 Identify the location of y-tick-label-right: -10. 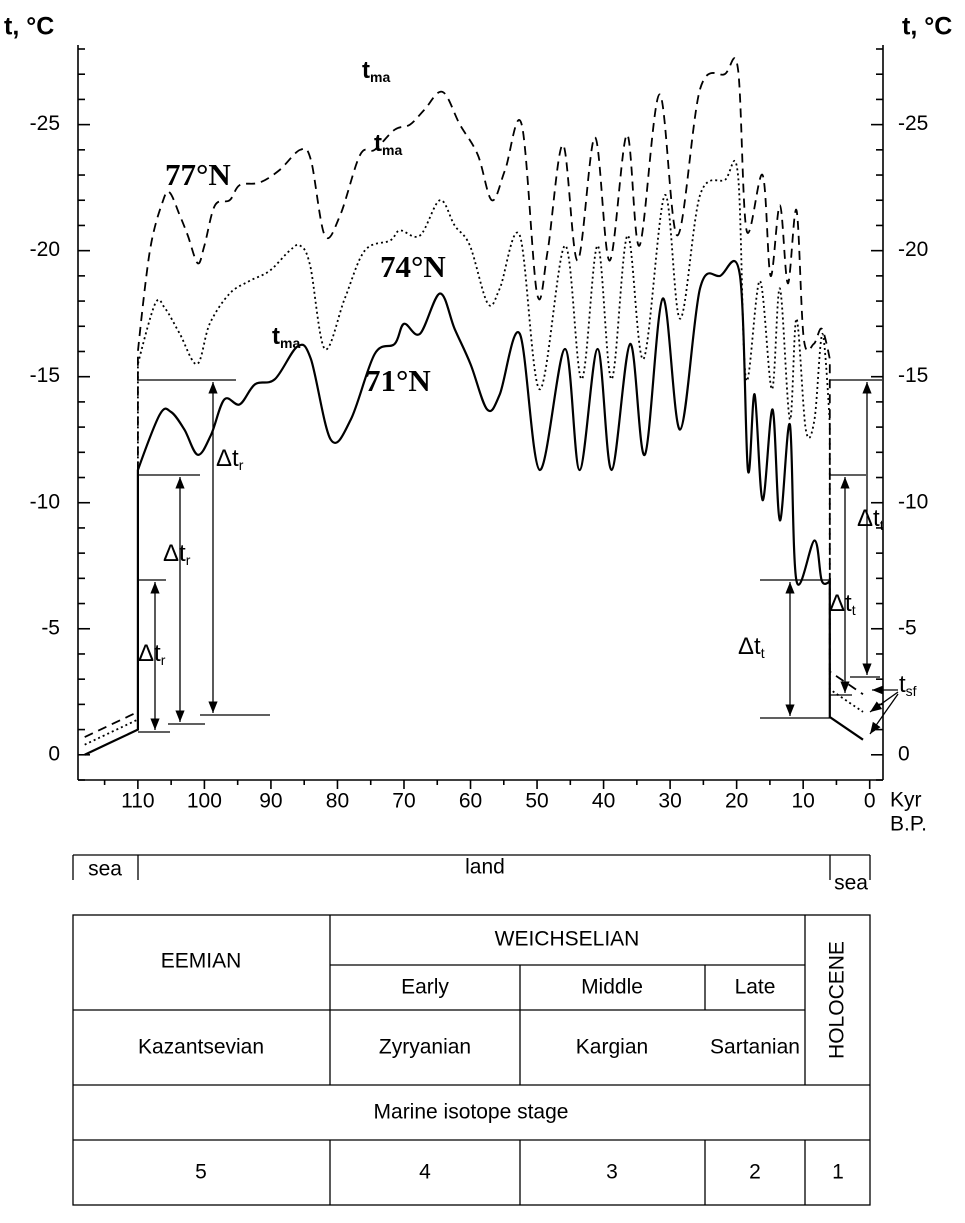
(913, 501).